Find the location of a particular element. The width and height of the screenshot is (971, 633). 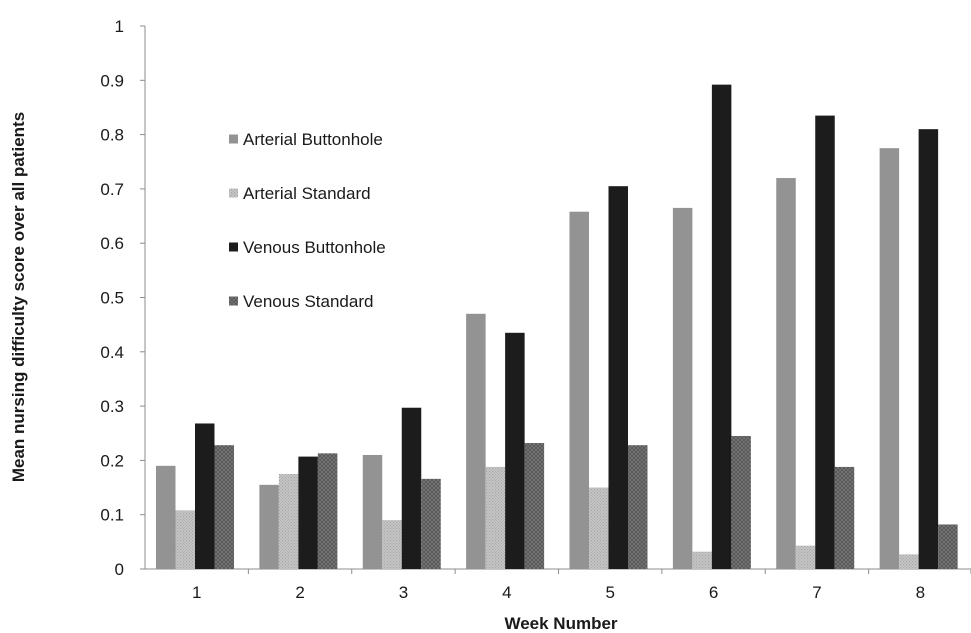

x-tick-label: 8 is located at coordinates (920, 592).